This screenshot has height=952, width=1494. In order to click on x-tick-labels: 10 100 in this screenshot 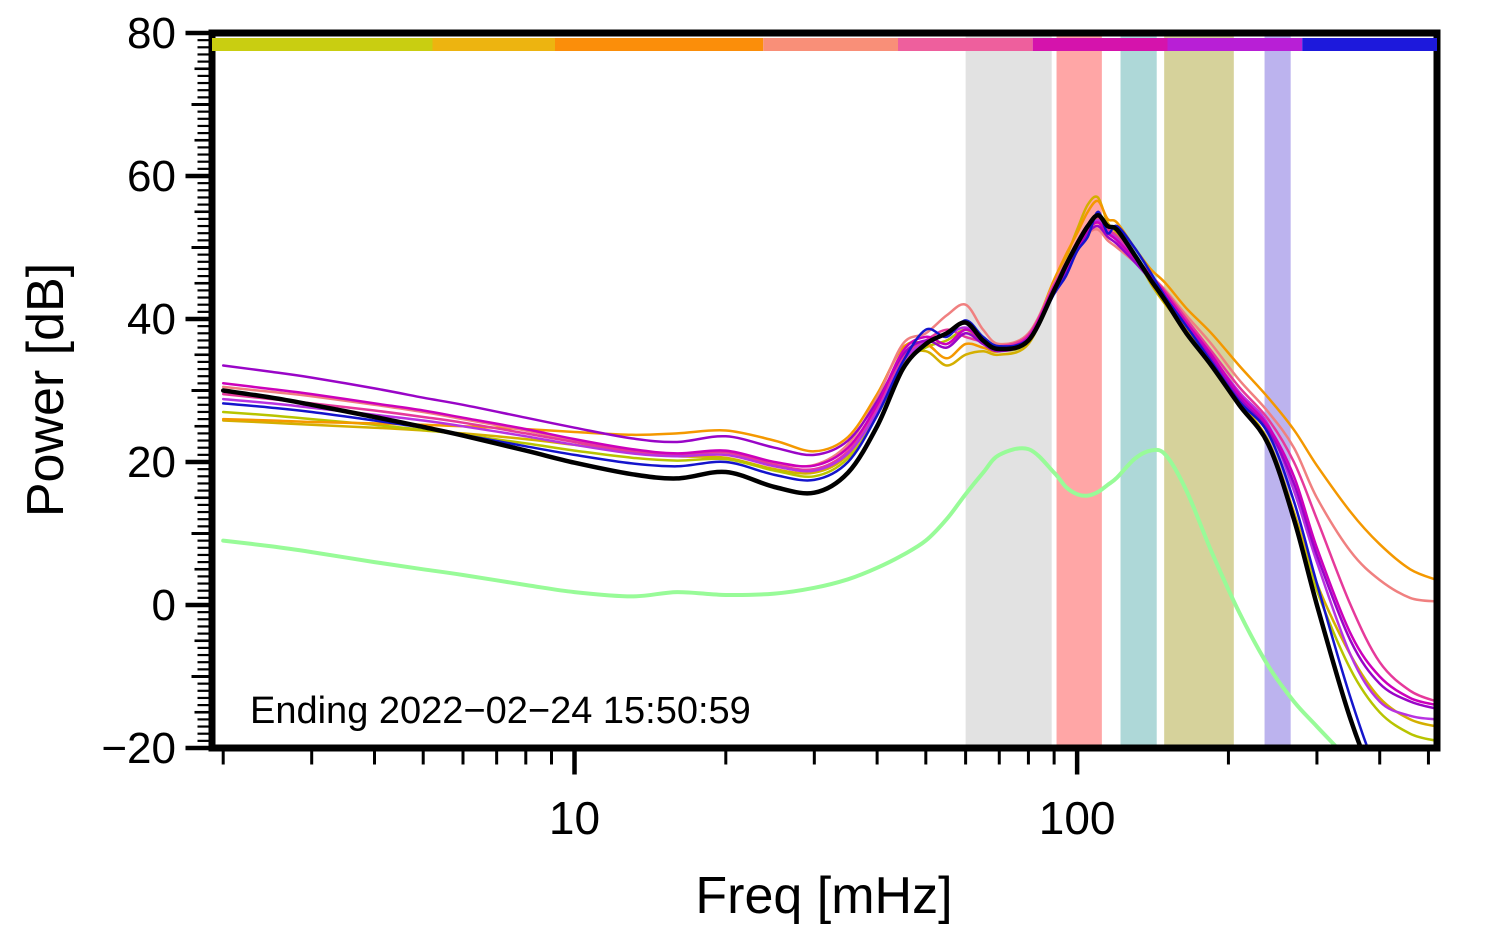, I will do `click(832, 818)`.